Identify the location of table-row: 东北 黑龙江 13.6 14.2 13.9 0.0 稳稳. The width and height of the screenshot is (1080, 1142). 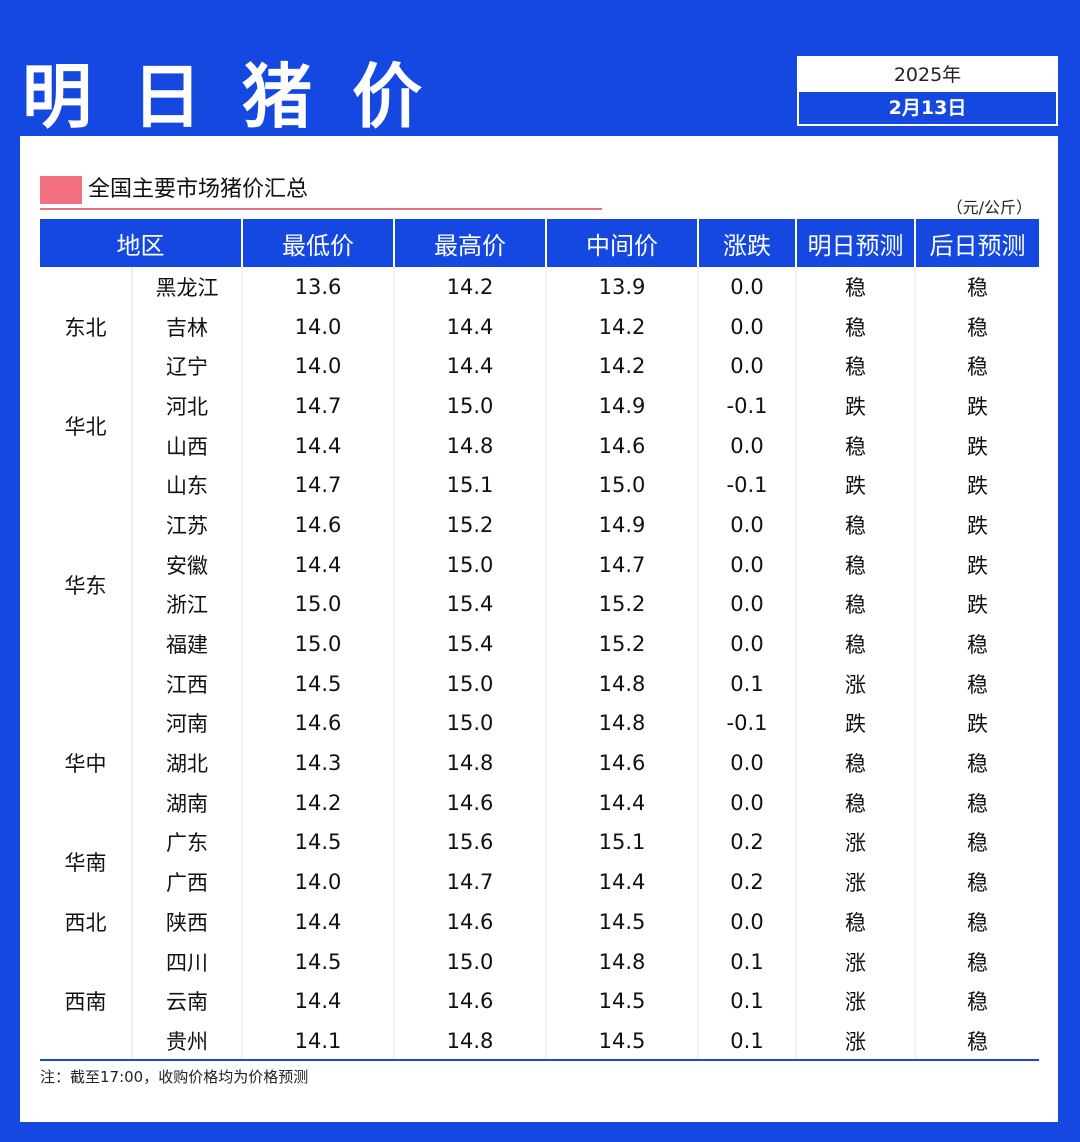
(539, 327).